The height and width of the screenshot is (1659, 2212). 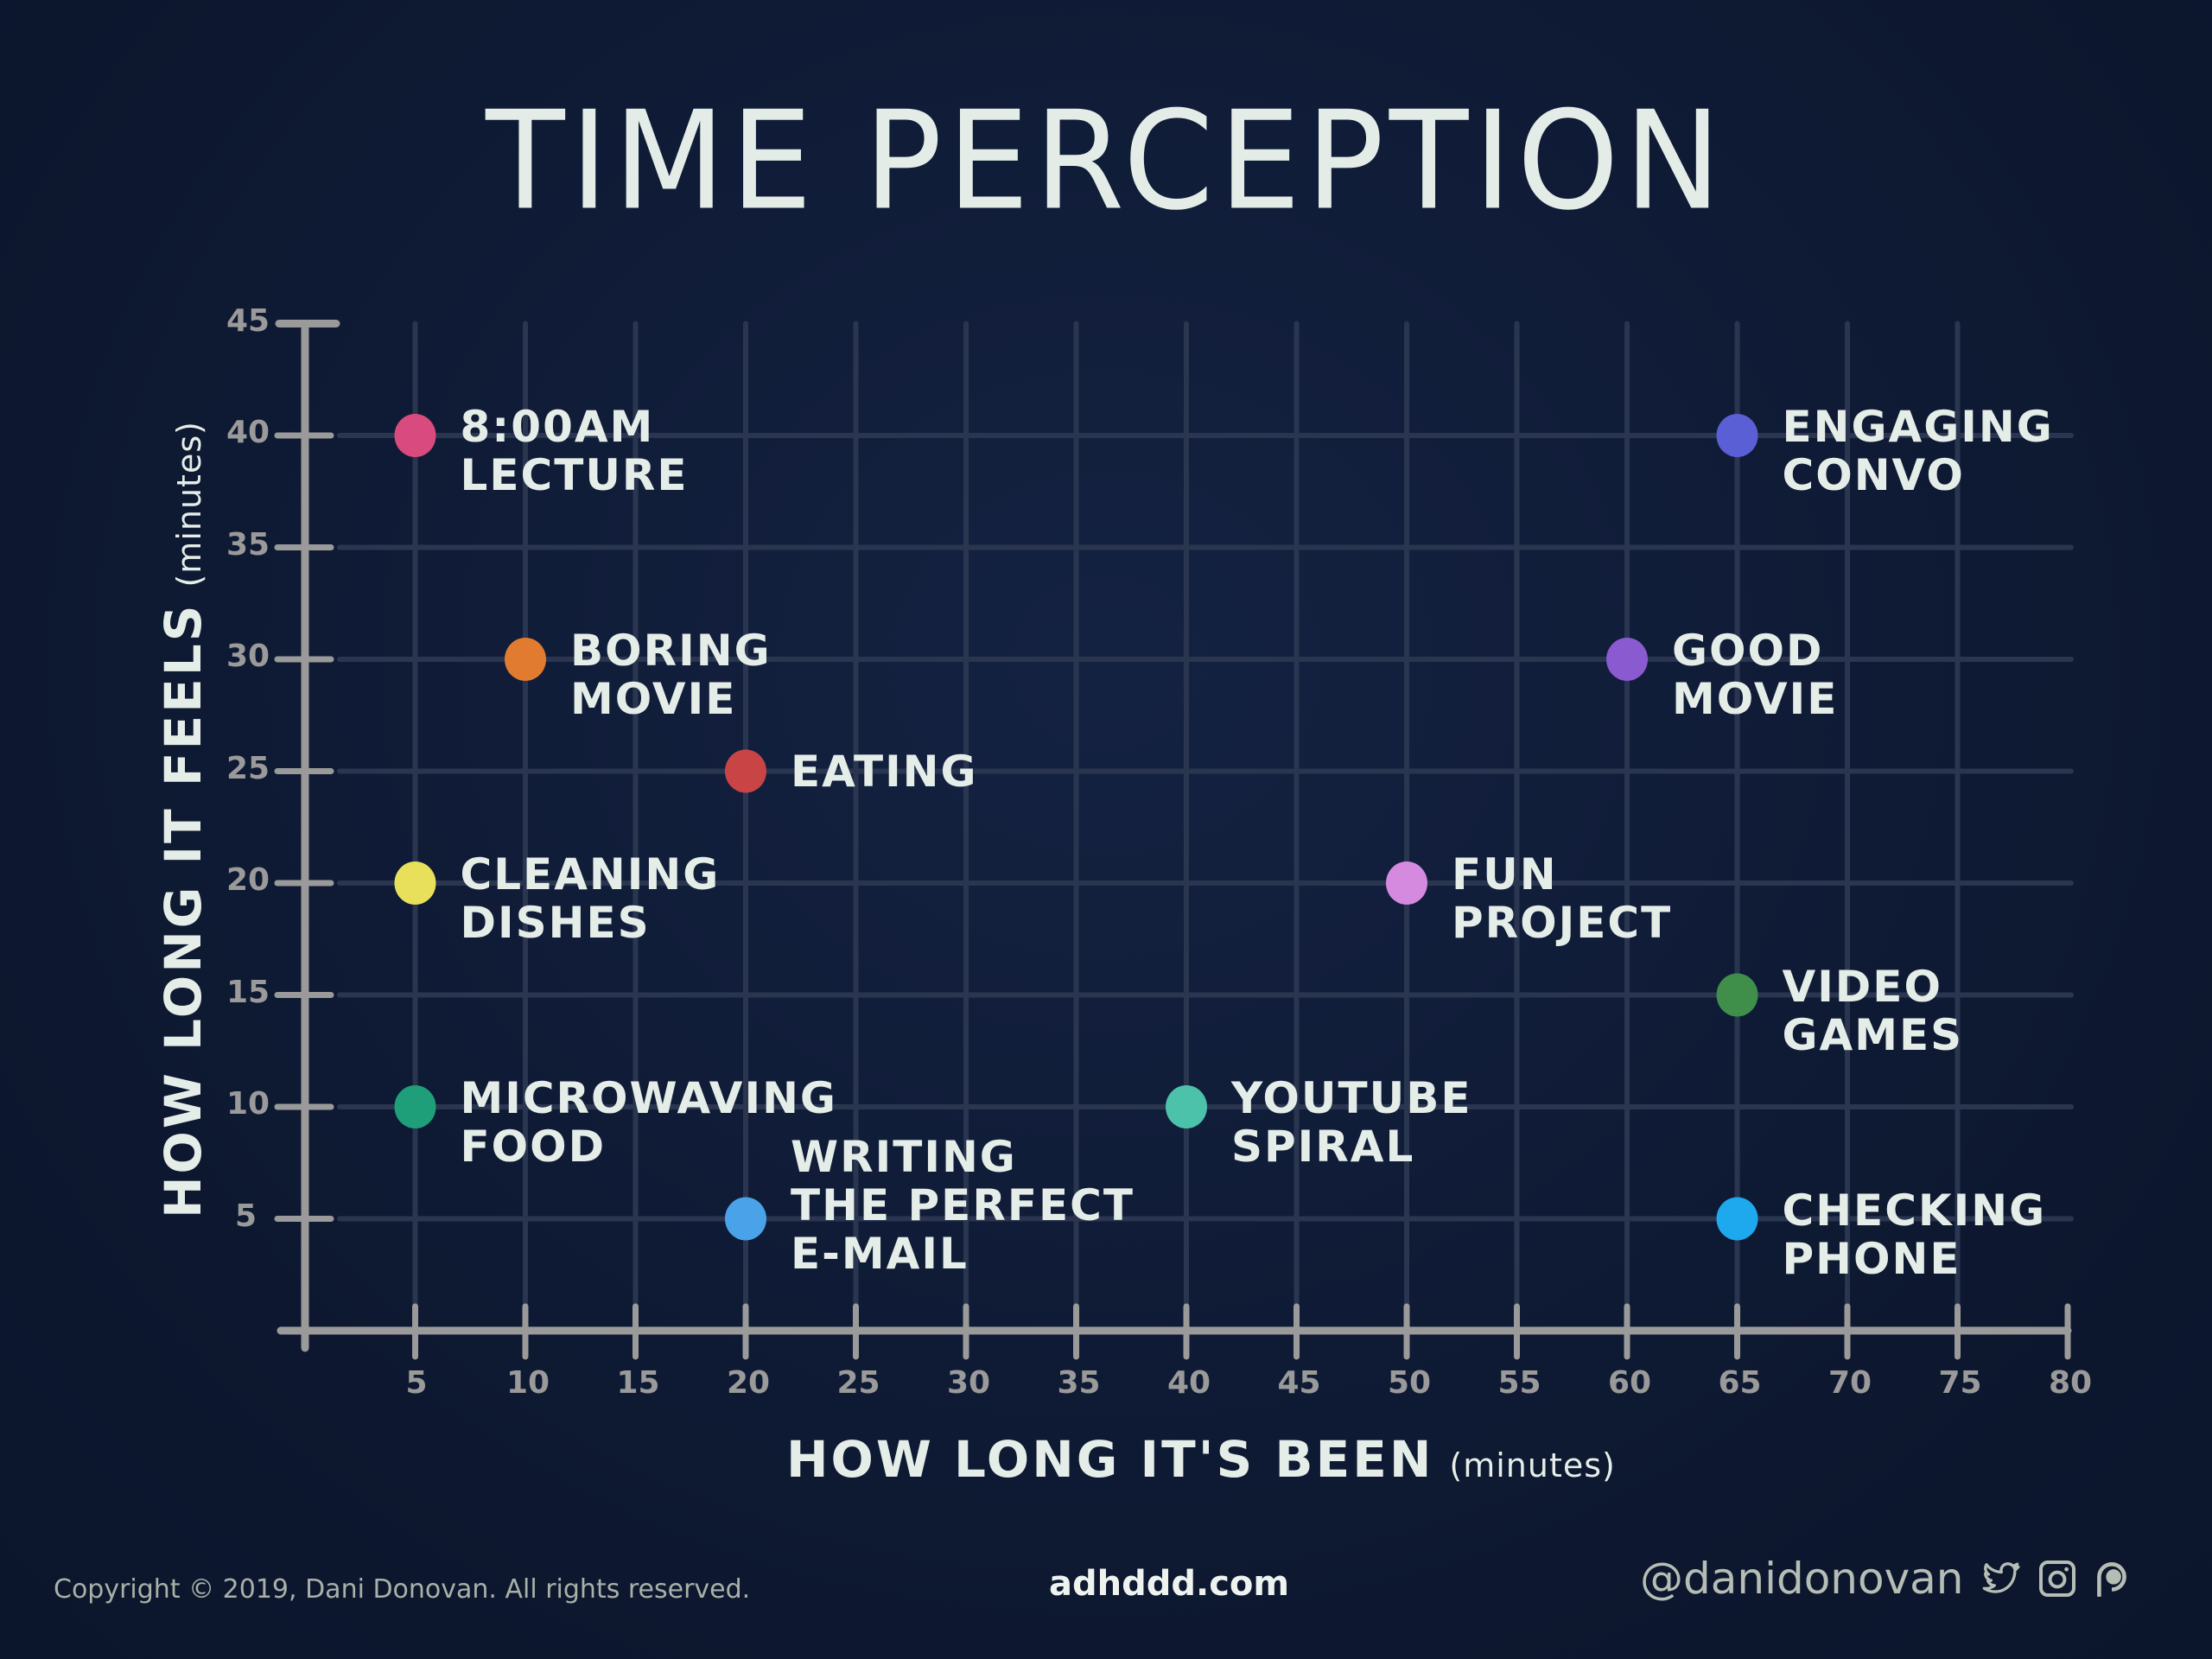 I want to click on point-label-line: WRITING, so click(x=904, y=1156).